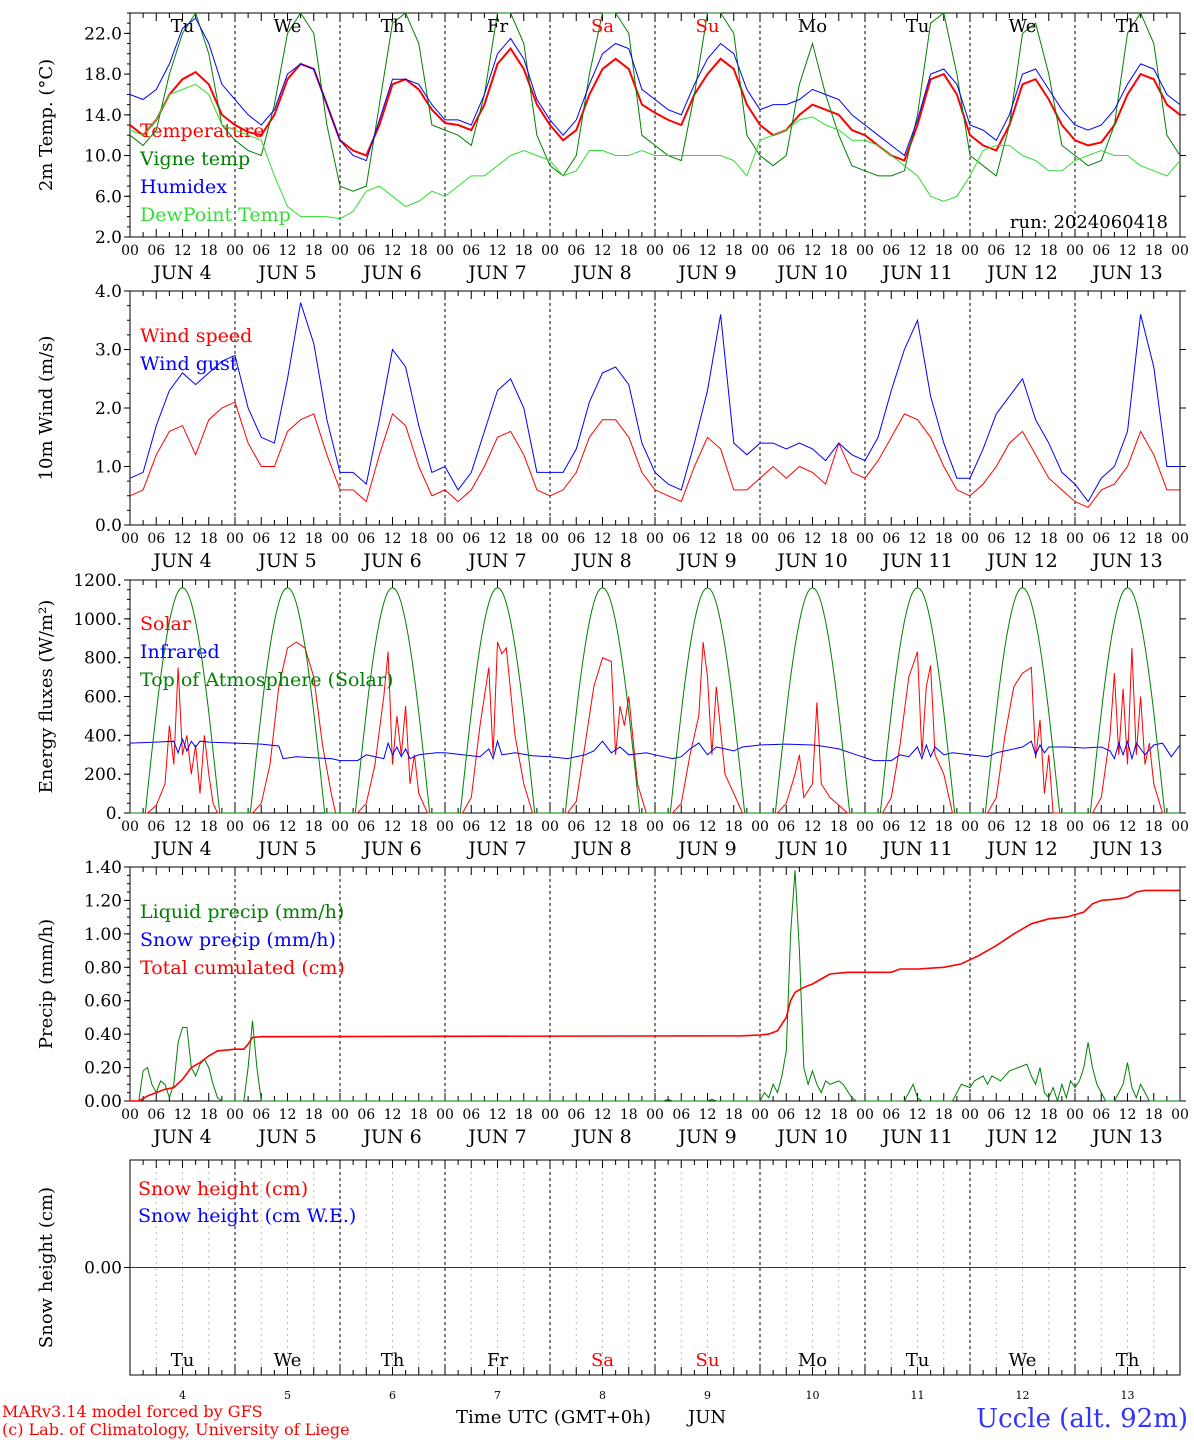 This screenshot has height=1440, width=1194. What do you see at coordinates (247, 1216) in the screenshot?
I see `legend-snow-height-cm-w-e-: Snow height (cm W.E.)` at bounding box center [247, 1216].